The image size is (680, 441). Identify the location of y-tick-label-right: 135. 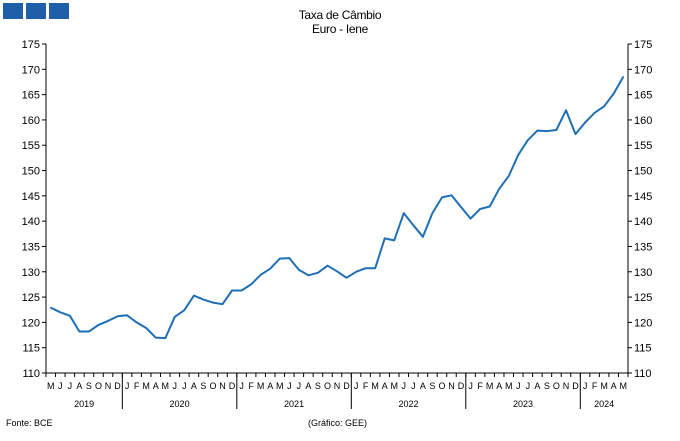
(643, 247).